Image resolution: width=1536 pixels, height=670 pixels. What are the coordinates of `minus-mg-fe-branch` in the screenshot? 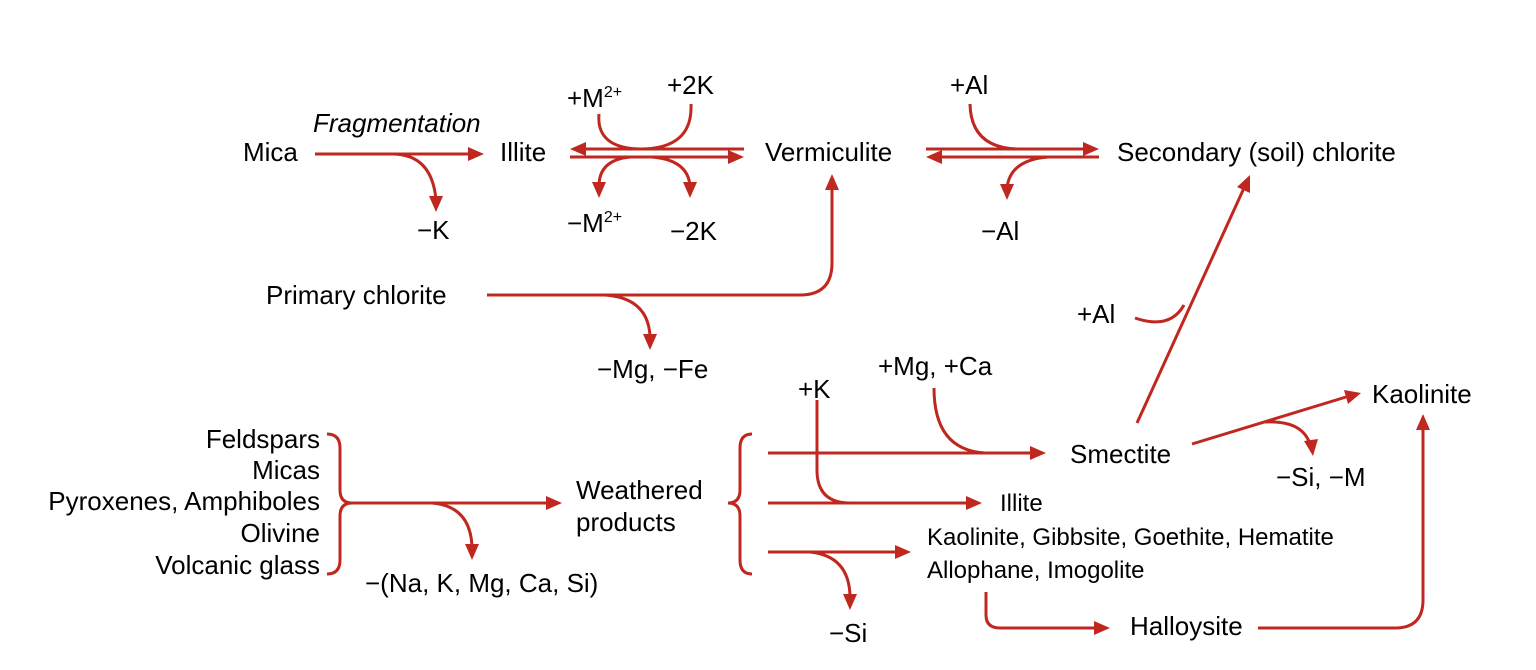 It's located at (627, 315).